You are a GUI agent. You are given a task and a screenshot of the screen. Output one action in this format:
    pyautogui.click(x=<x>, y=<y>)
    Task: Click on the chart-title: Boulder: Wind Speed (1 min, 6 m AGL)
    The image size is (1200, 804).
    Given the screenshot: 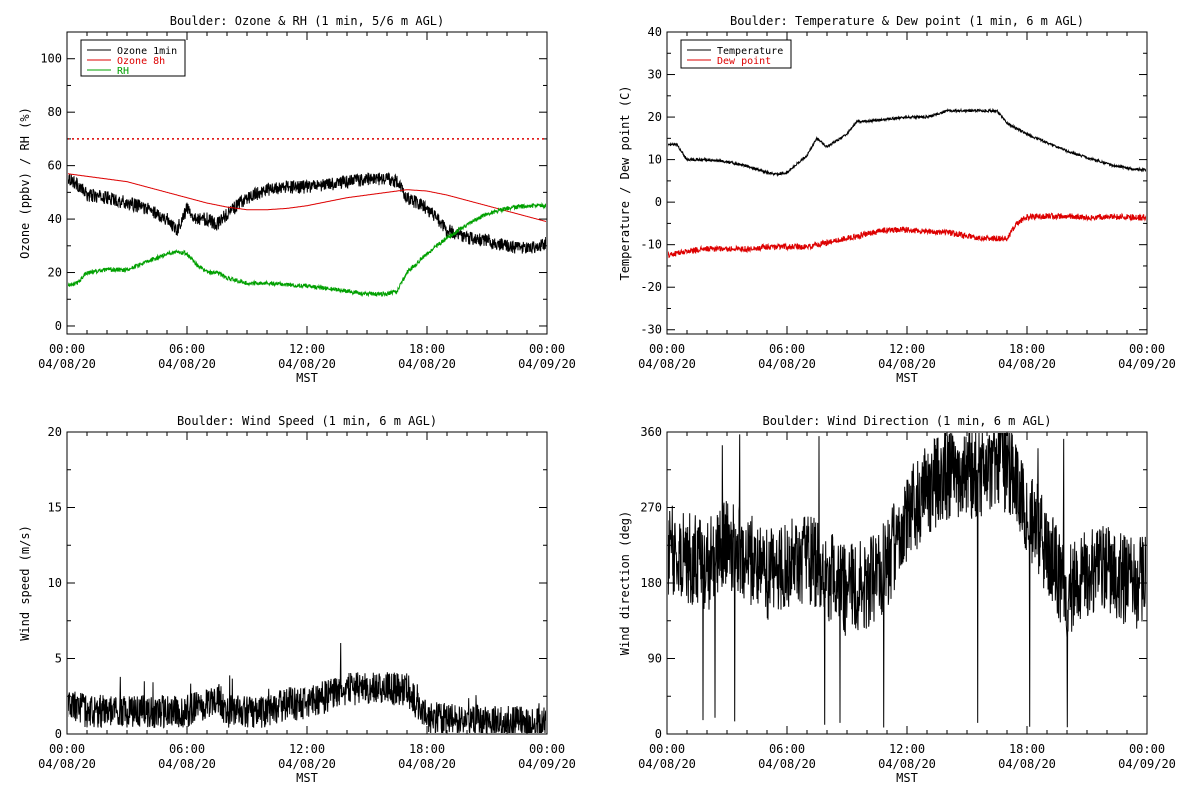 What is the action you would take?
    pyautogui.click(x=307, y=421)
    